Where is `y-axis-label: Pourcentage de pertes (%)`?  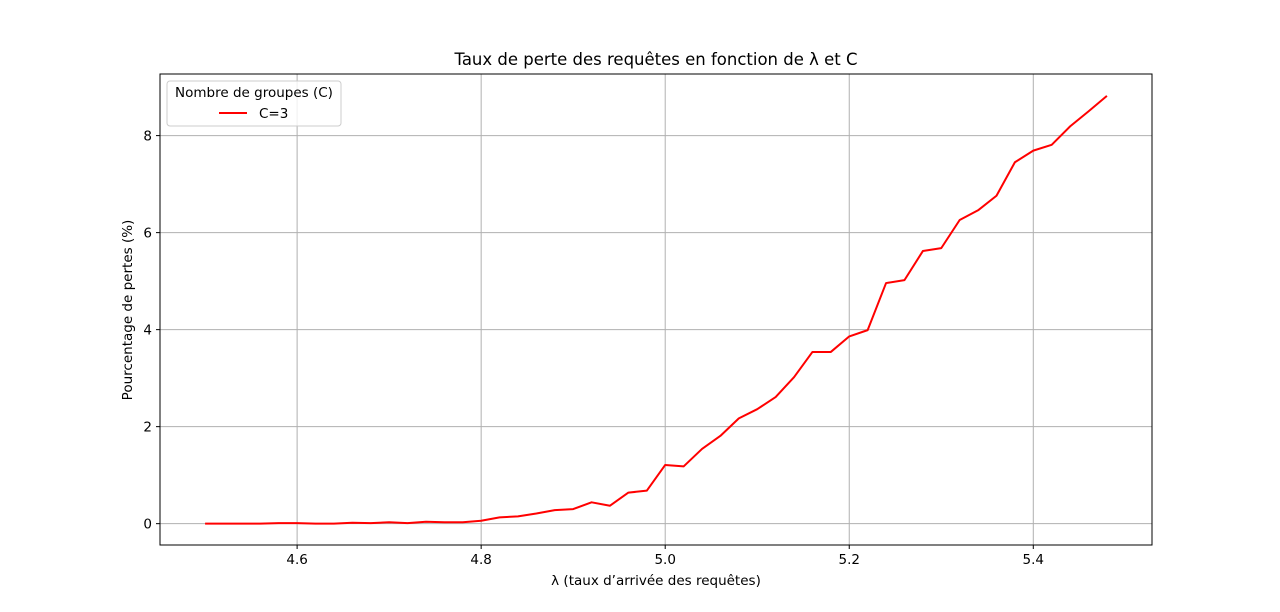
y-axis-label: Pourcentage de pertes (%) is located at coordinates (128, 310).